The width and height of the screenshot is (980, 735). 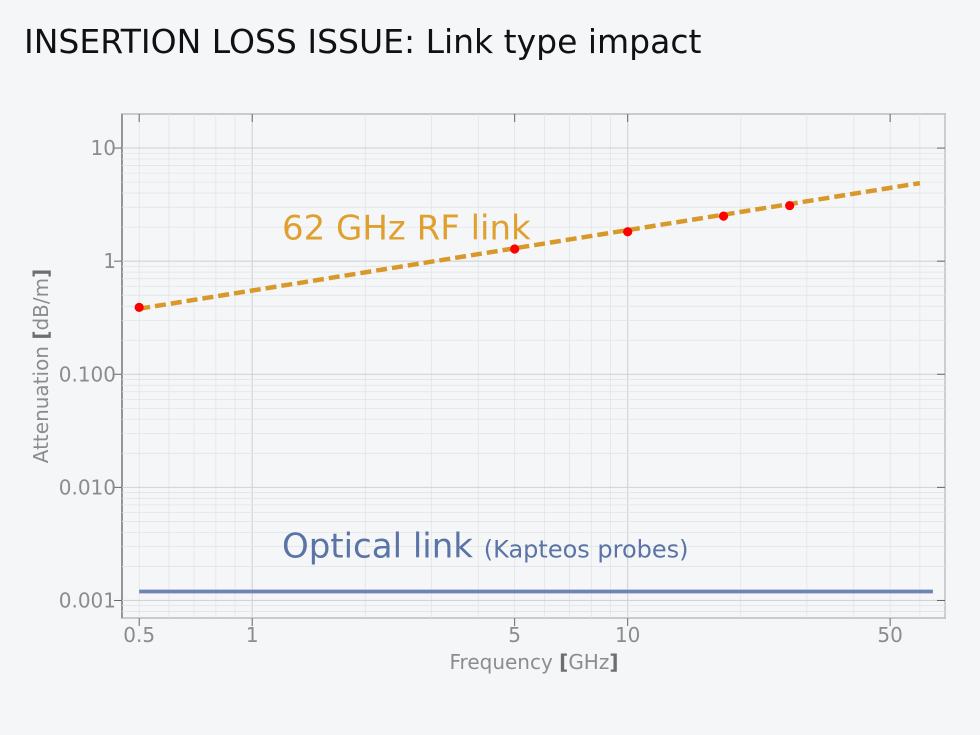 What do you see at coordinates (87, 374) in the screenshot?
I see `y-tick-label: 0.100` at bounding box center [87, 374].